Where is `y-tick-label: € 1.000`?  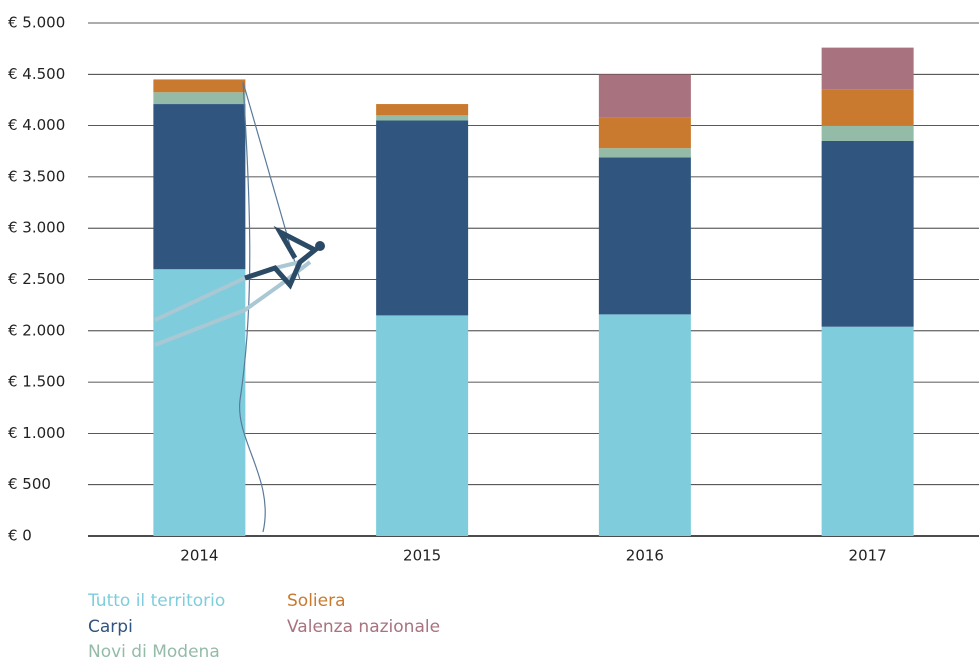 y-tick-label: € 1.000 is located at coordinates (36, 433).